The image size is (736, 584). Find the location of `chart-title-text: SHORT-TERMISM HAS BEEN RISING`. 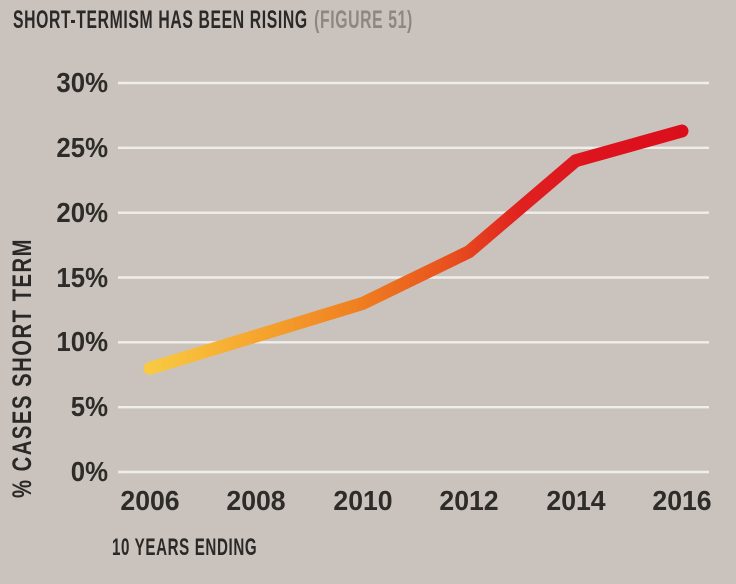

chart-title-text: SHORT-TERMISM HAS BEEN RISING is located at coordinates (160, 20).